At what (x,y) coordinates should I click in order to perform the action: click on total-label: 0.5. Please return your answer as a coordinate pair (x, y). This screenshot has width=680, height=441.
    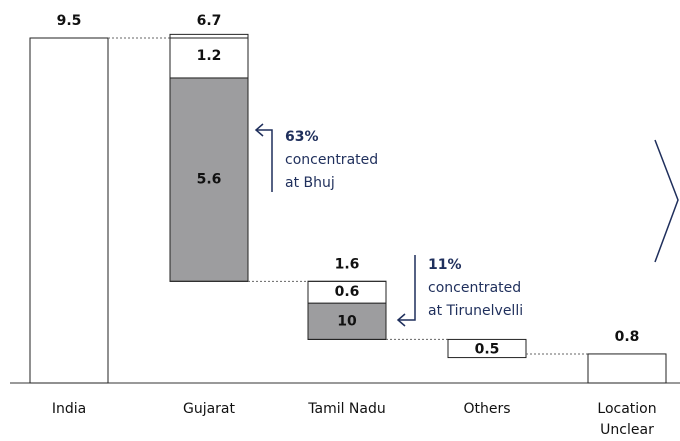
    Looking at the image, I should click on (487, 350).